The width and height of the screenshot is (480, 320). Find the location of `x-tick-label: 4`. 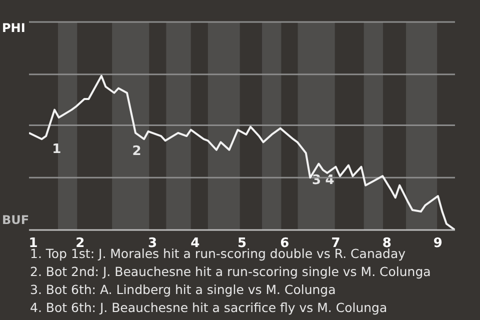

x-tick-label: 4 is located at coordinates (195, 244).